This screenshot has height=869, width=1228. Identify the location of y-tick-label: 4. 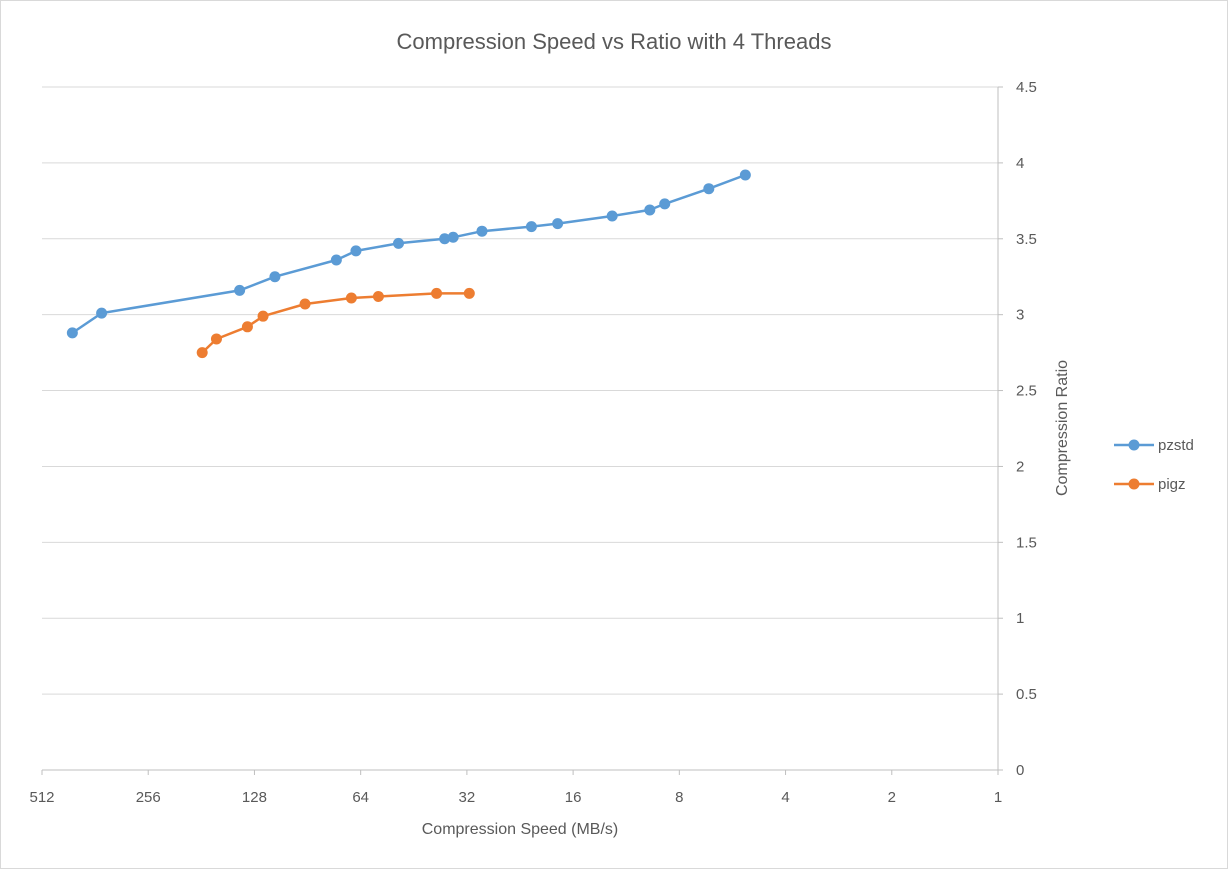
(1020, 163).